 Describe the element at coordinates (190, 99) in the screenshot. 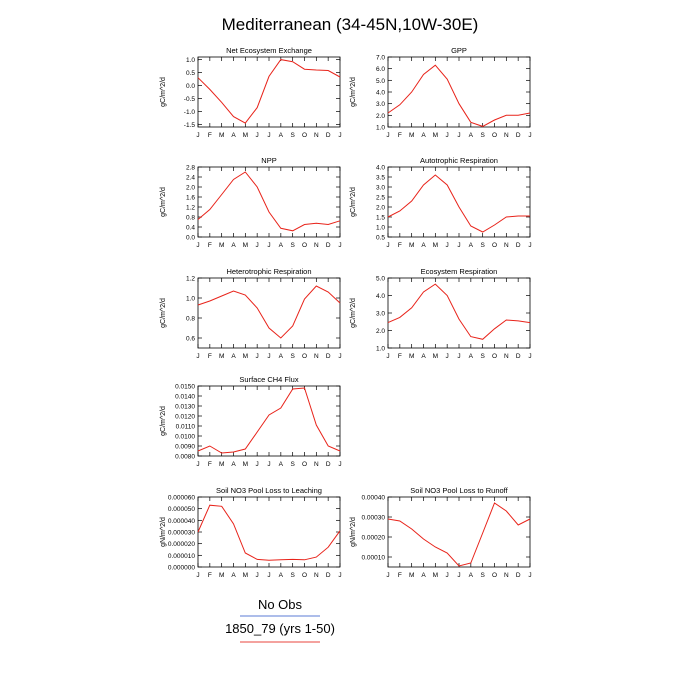

I see `y-tick-label: -0.5` at that location.